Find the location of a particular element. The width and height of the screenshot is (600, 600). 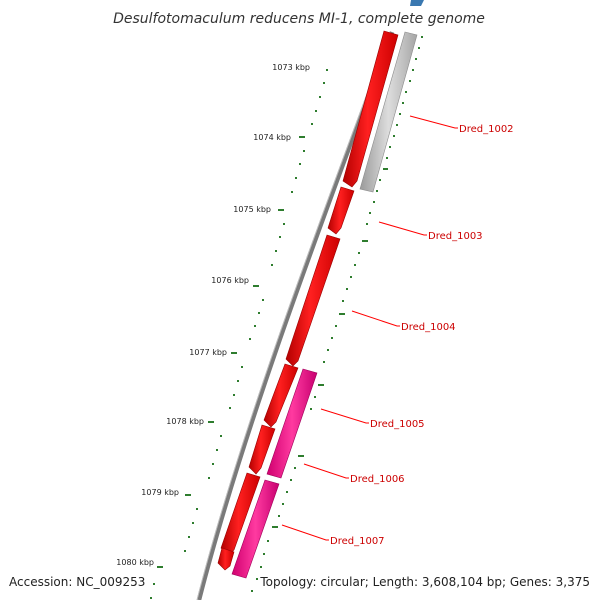

gene-label-dred-1007: Dred_1007 is located at coordinates (357, 541).